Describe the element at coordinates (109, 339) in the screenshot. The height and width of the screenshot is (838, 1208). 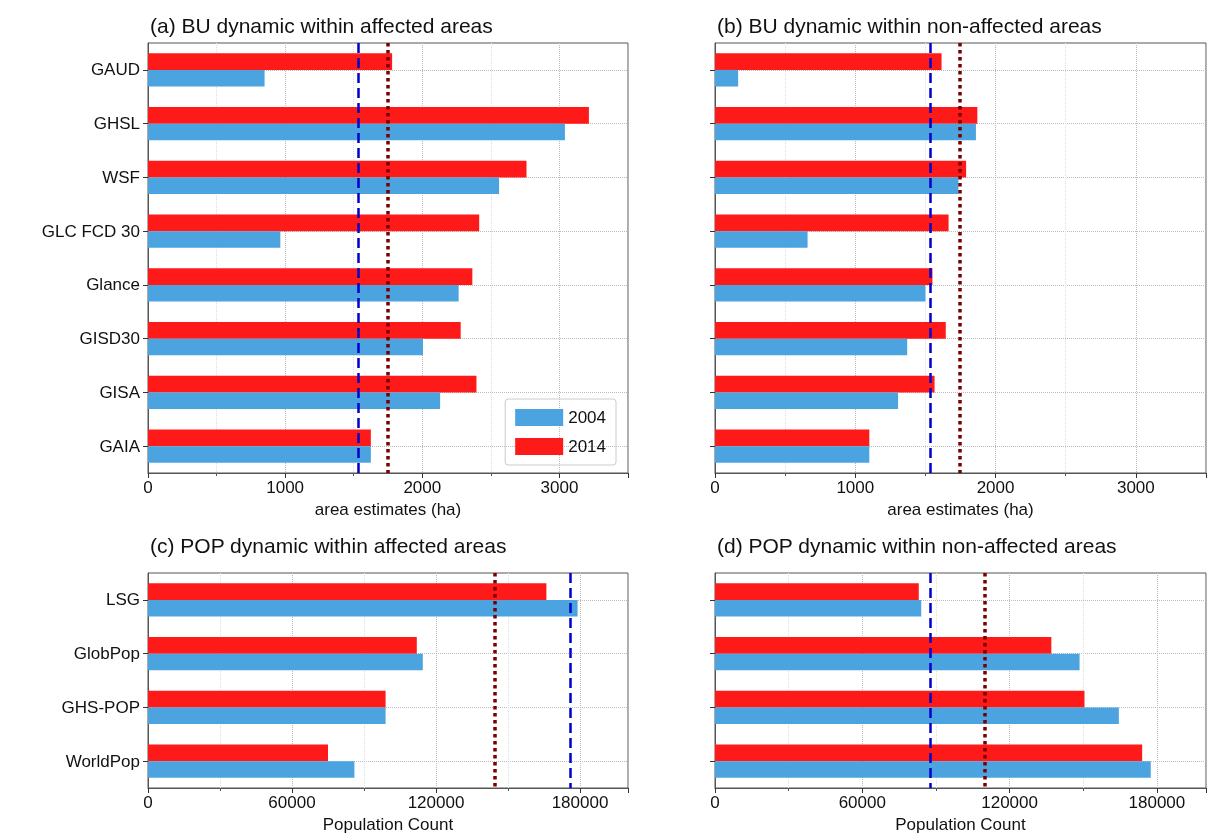
I see `y-tick-label: GISD30` at that location.